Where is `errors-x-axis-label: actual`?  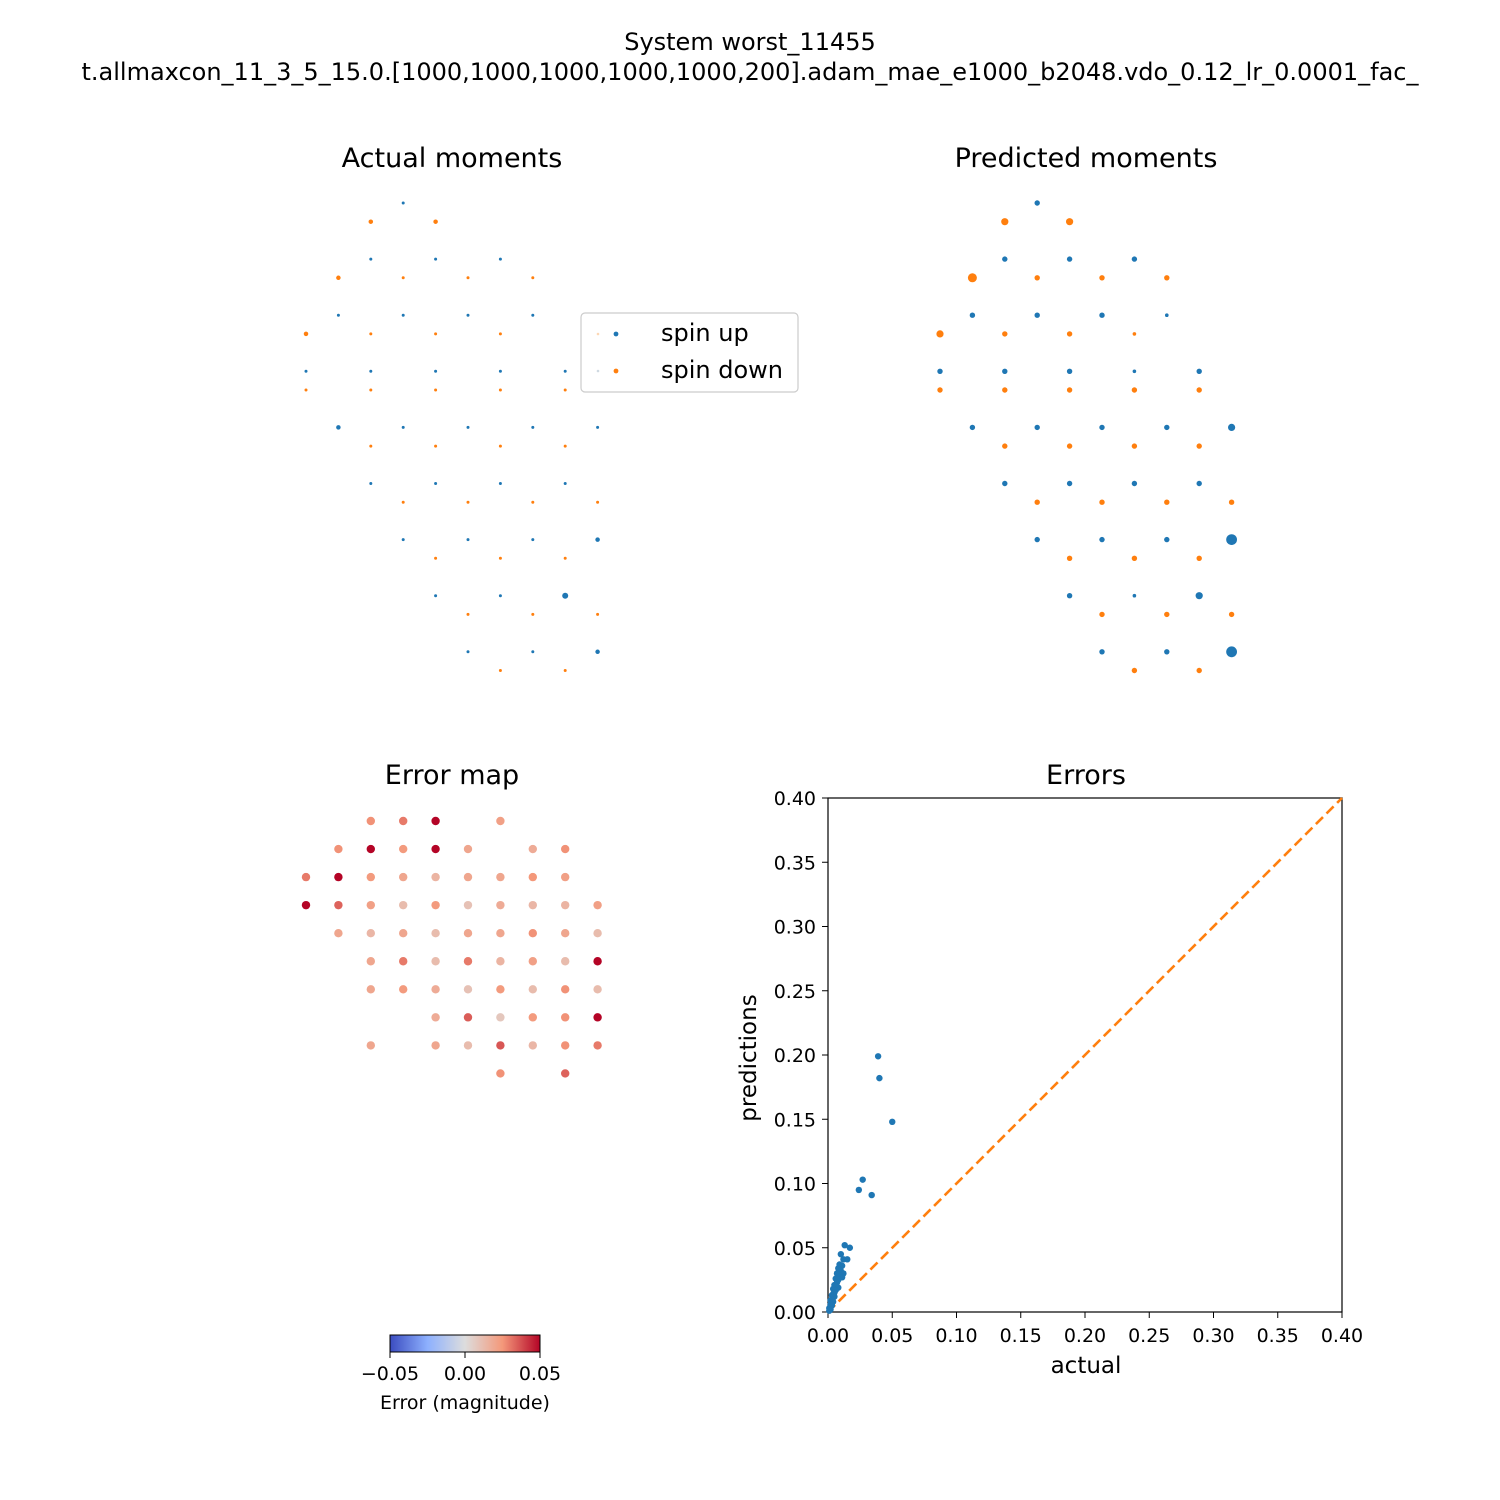 errors-x-axis-label: actual is located at coordinates (1086, 1366).